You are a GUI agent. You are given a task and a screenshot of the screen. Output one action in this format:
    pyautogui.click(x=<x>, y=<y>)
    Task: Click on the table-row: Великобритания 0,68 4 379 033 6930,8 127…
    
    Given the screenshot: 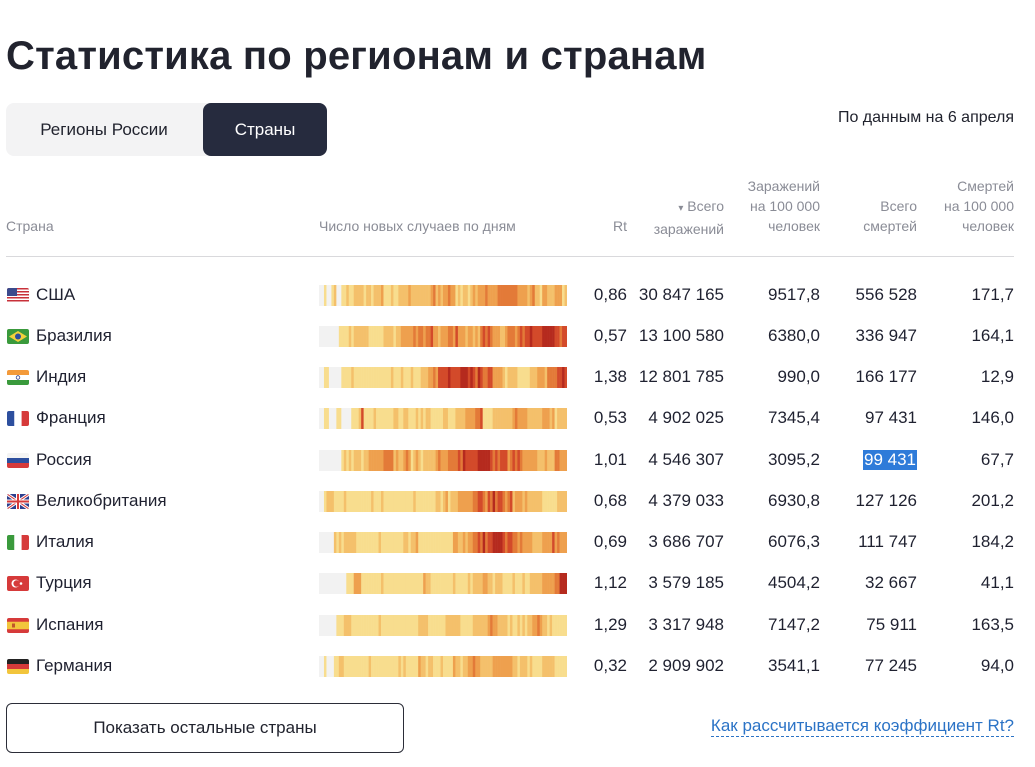 What is the action you would take?
    pyautogui.click(x=517, y=500)
    